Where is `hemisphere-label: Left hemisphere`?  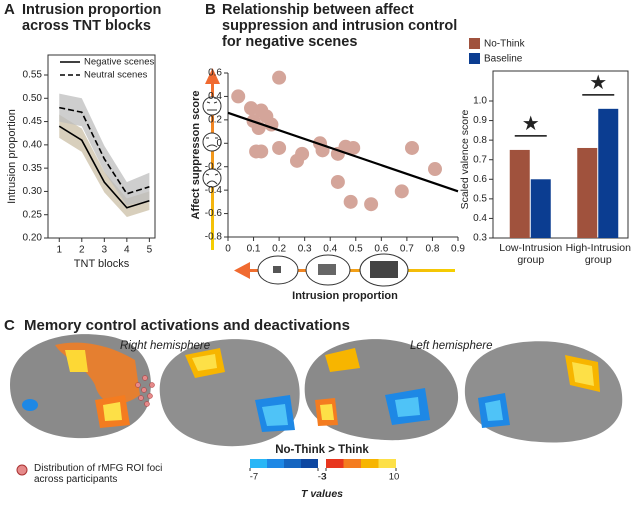 hemisphere-label: Left hemisphere is located at coordinates (451, 346).